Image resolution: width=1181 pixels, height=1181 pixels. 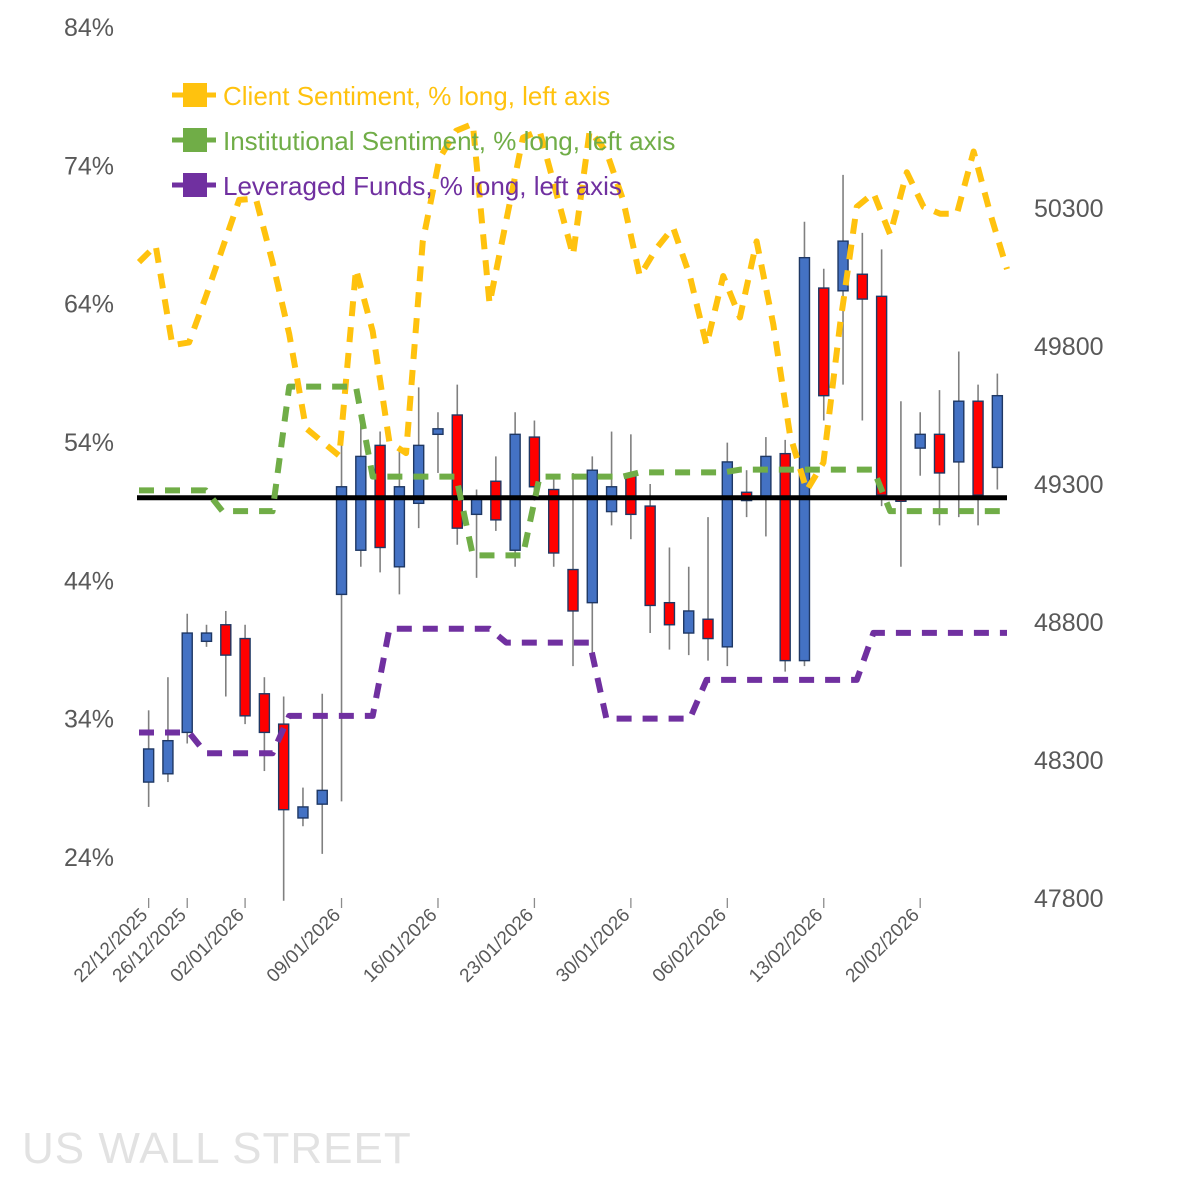 What do you see at coordinates (89, 305) in the screenshot?
I see `left-axis-tick: 64%` at bounding box center [89, 305].